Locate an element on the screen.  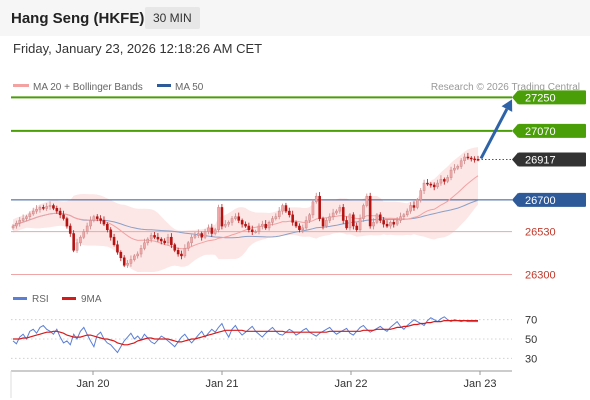
price-label-27250: 27250 is located at coordinates (540, 98).